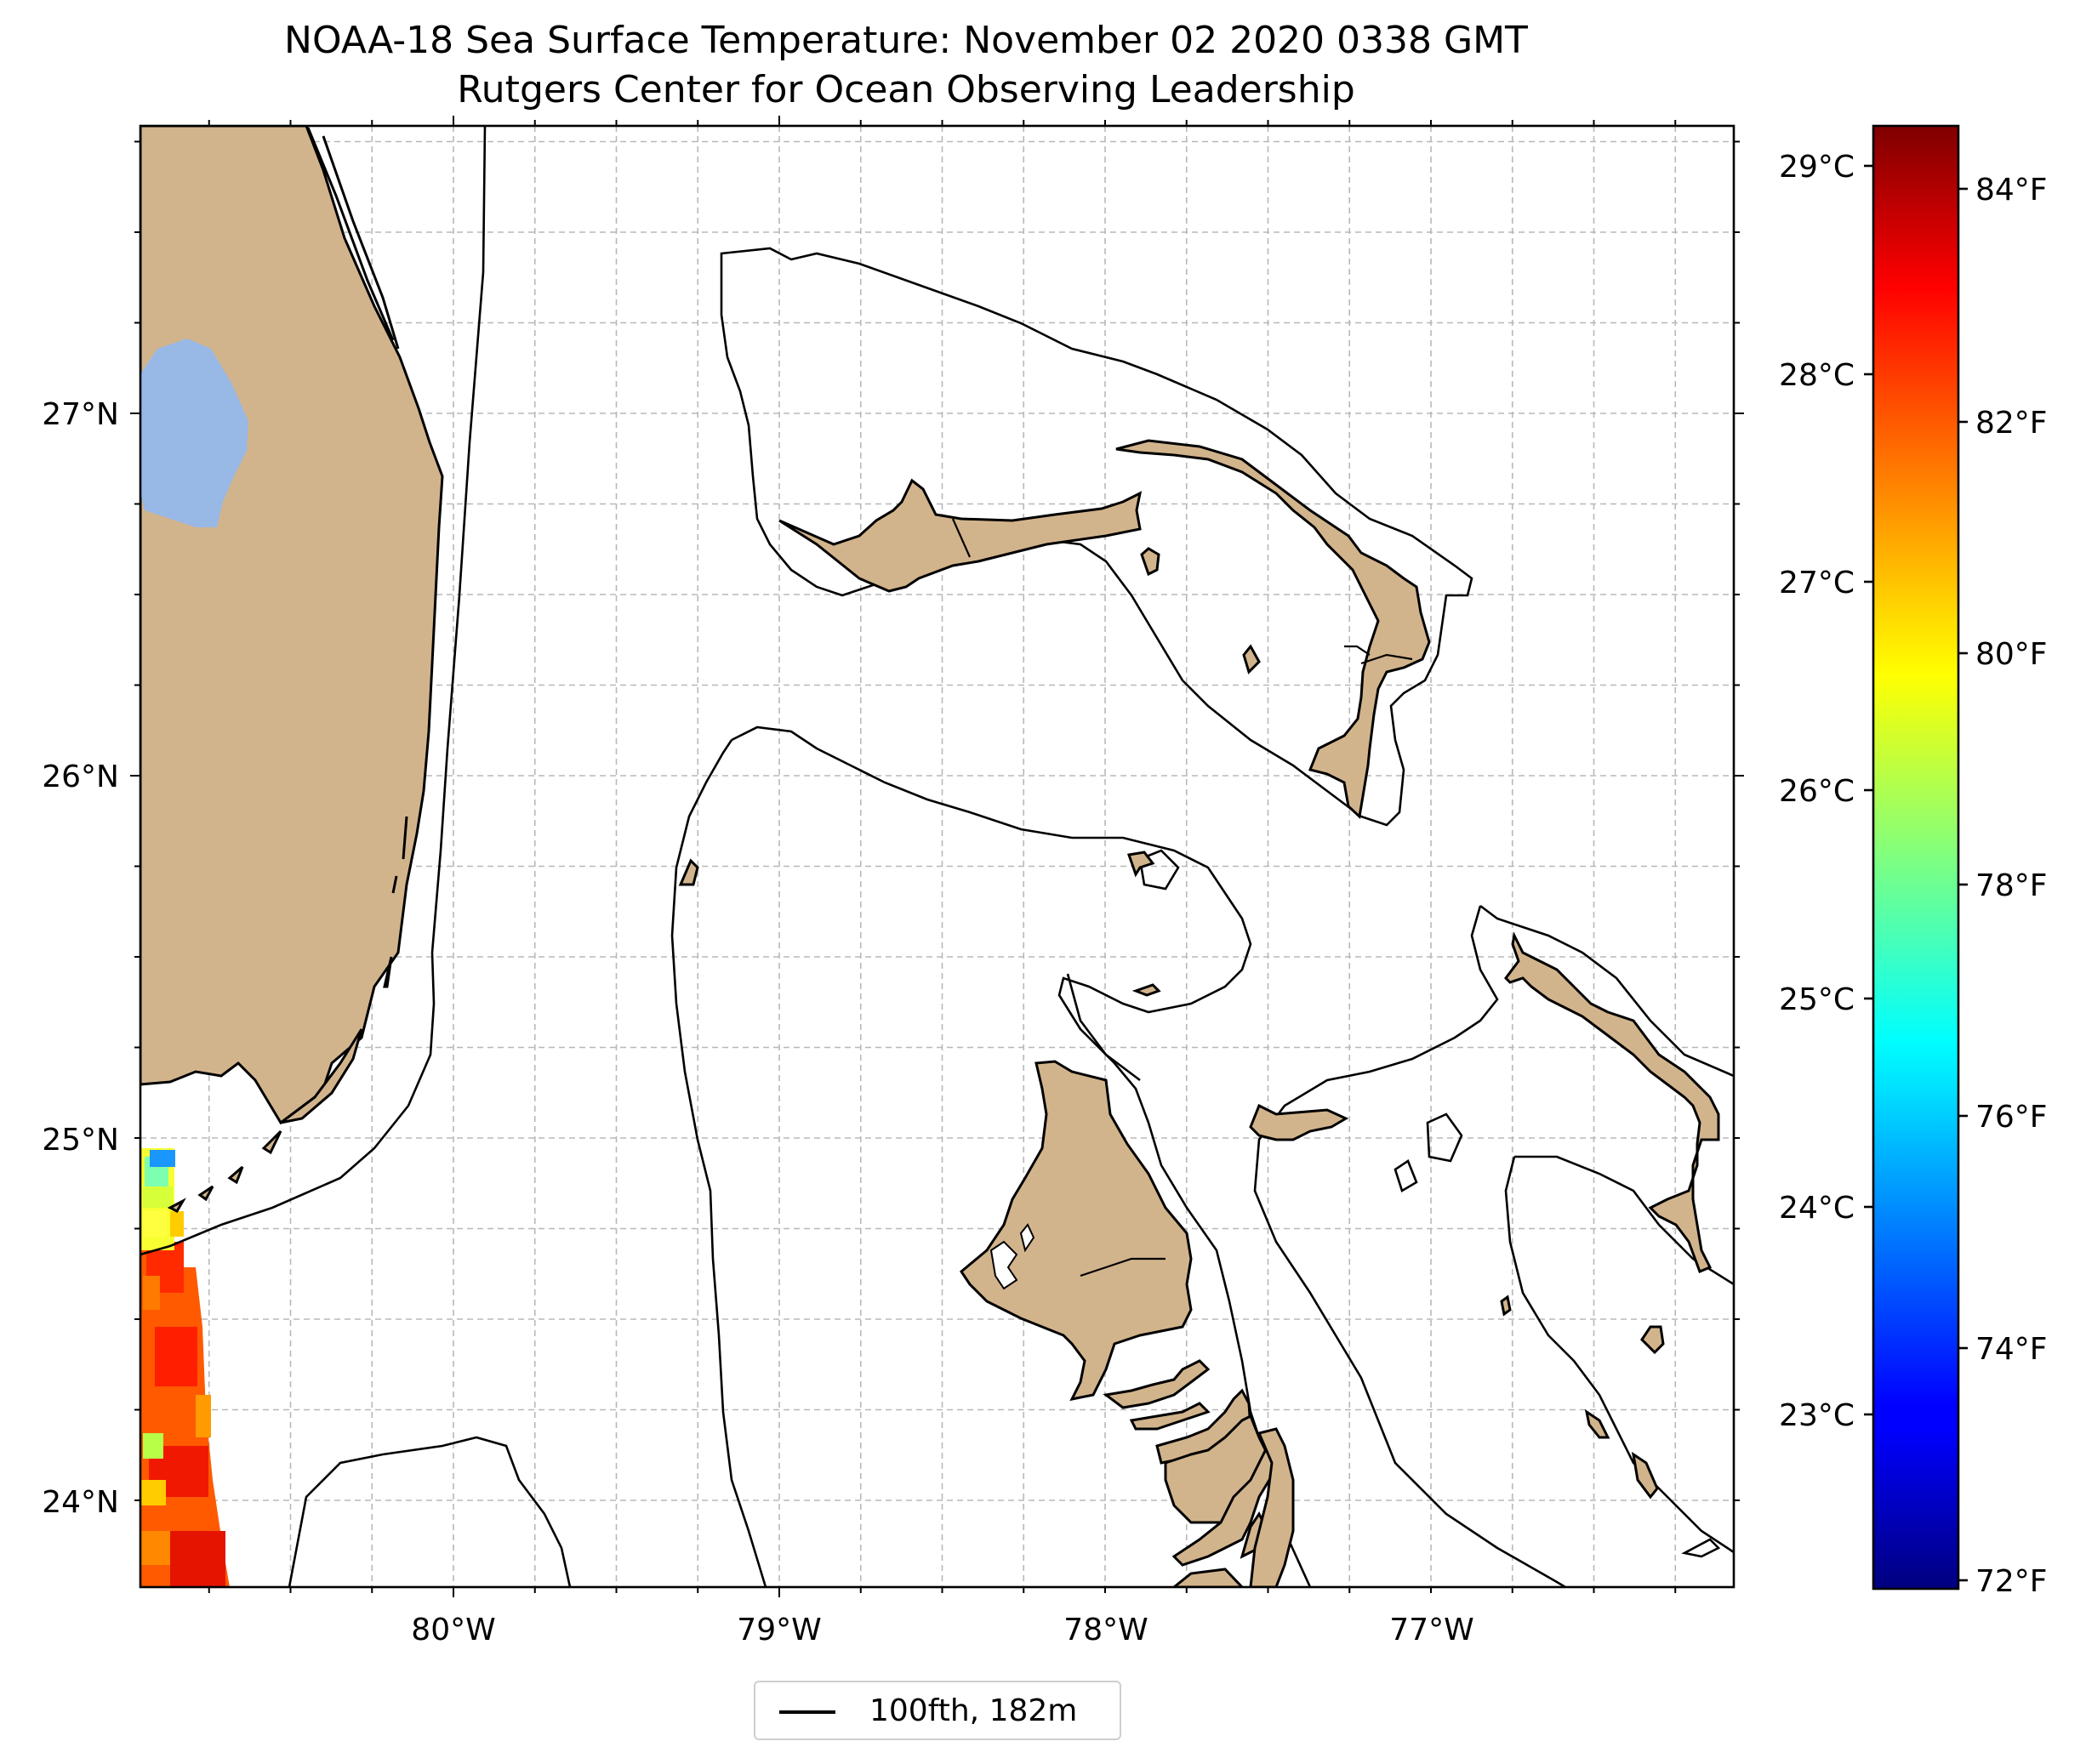 Image resolution: width=2086 pixels, height=1764 pixels. Describe the element at coordinates (1817, 999) in the screenshot. I see `celsius-label: 25°C` at that location.